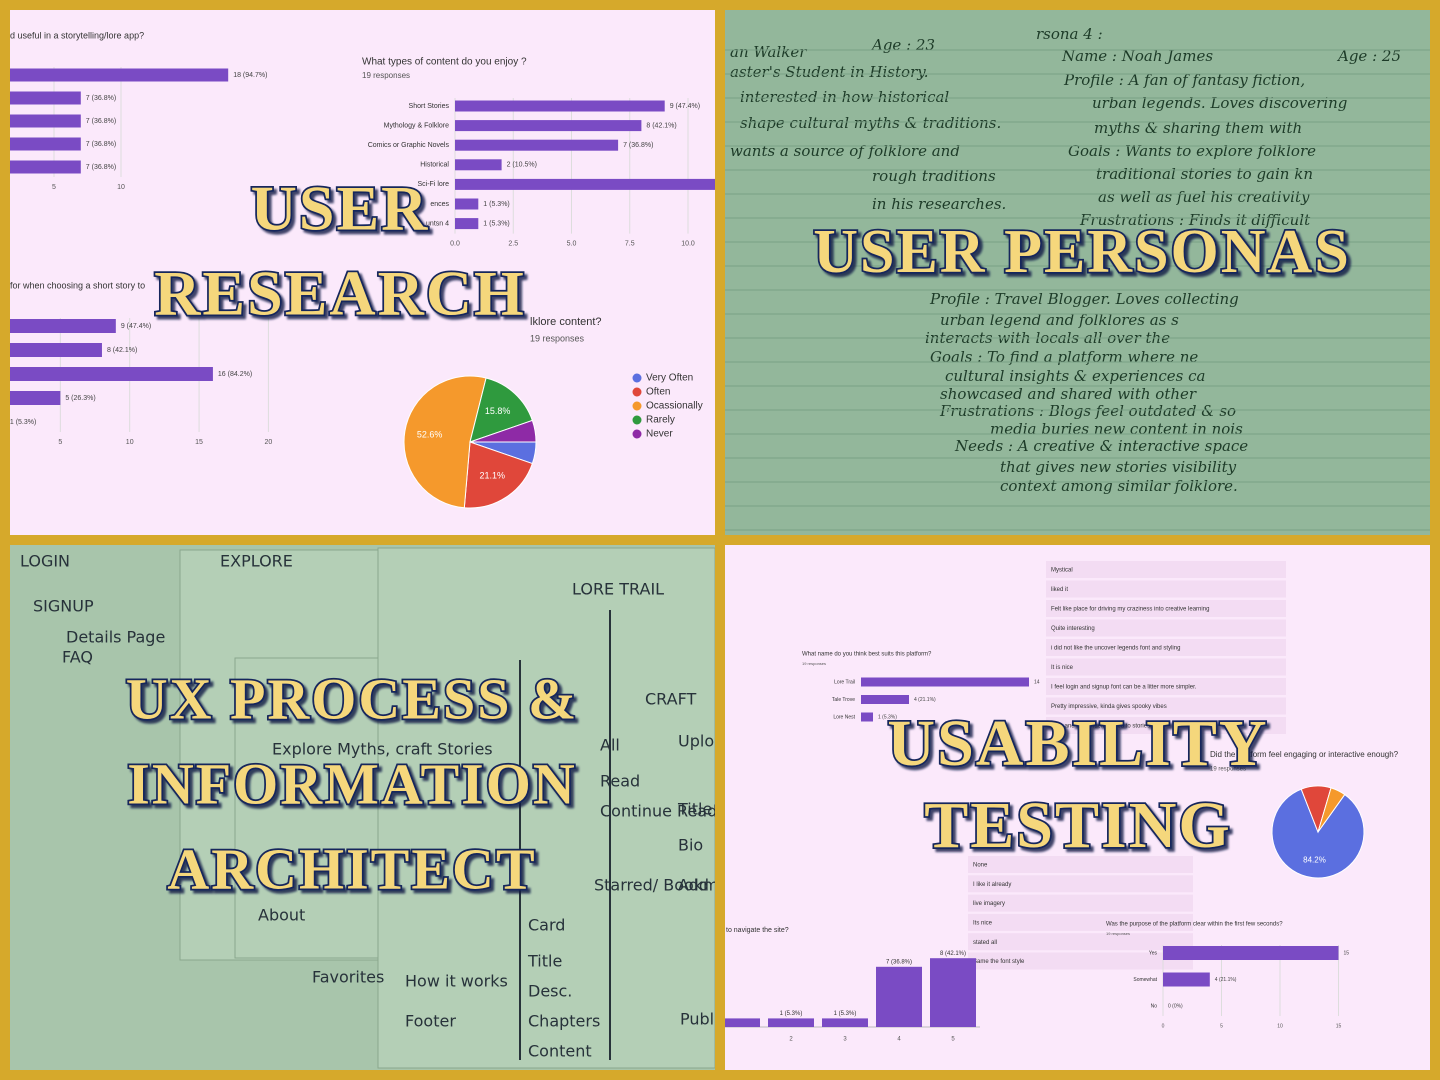  Describe the element at coordinates (1184, 80) in the screenshot. I see `persona-line: Profile : A fan of fantasy fiction,` at that location.